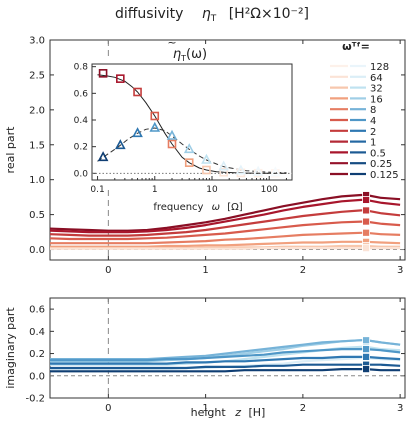  I want to click on imag-ytick-label: 0.4, so click(37, 332).